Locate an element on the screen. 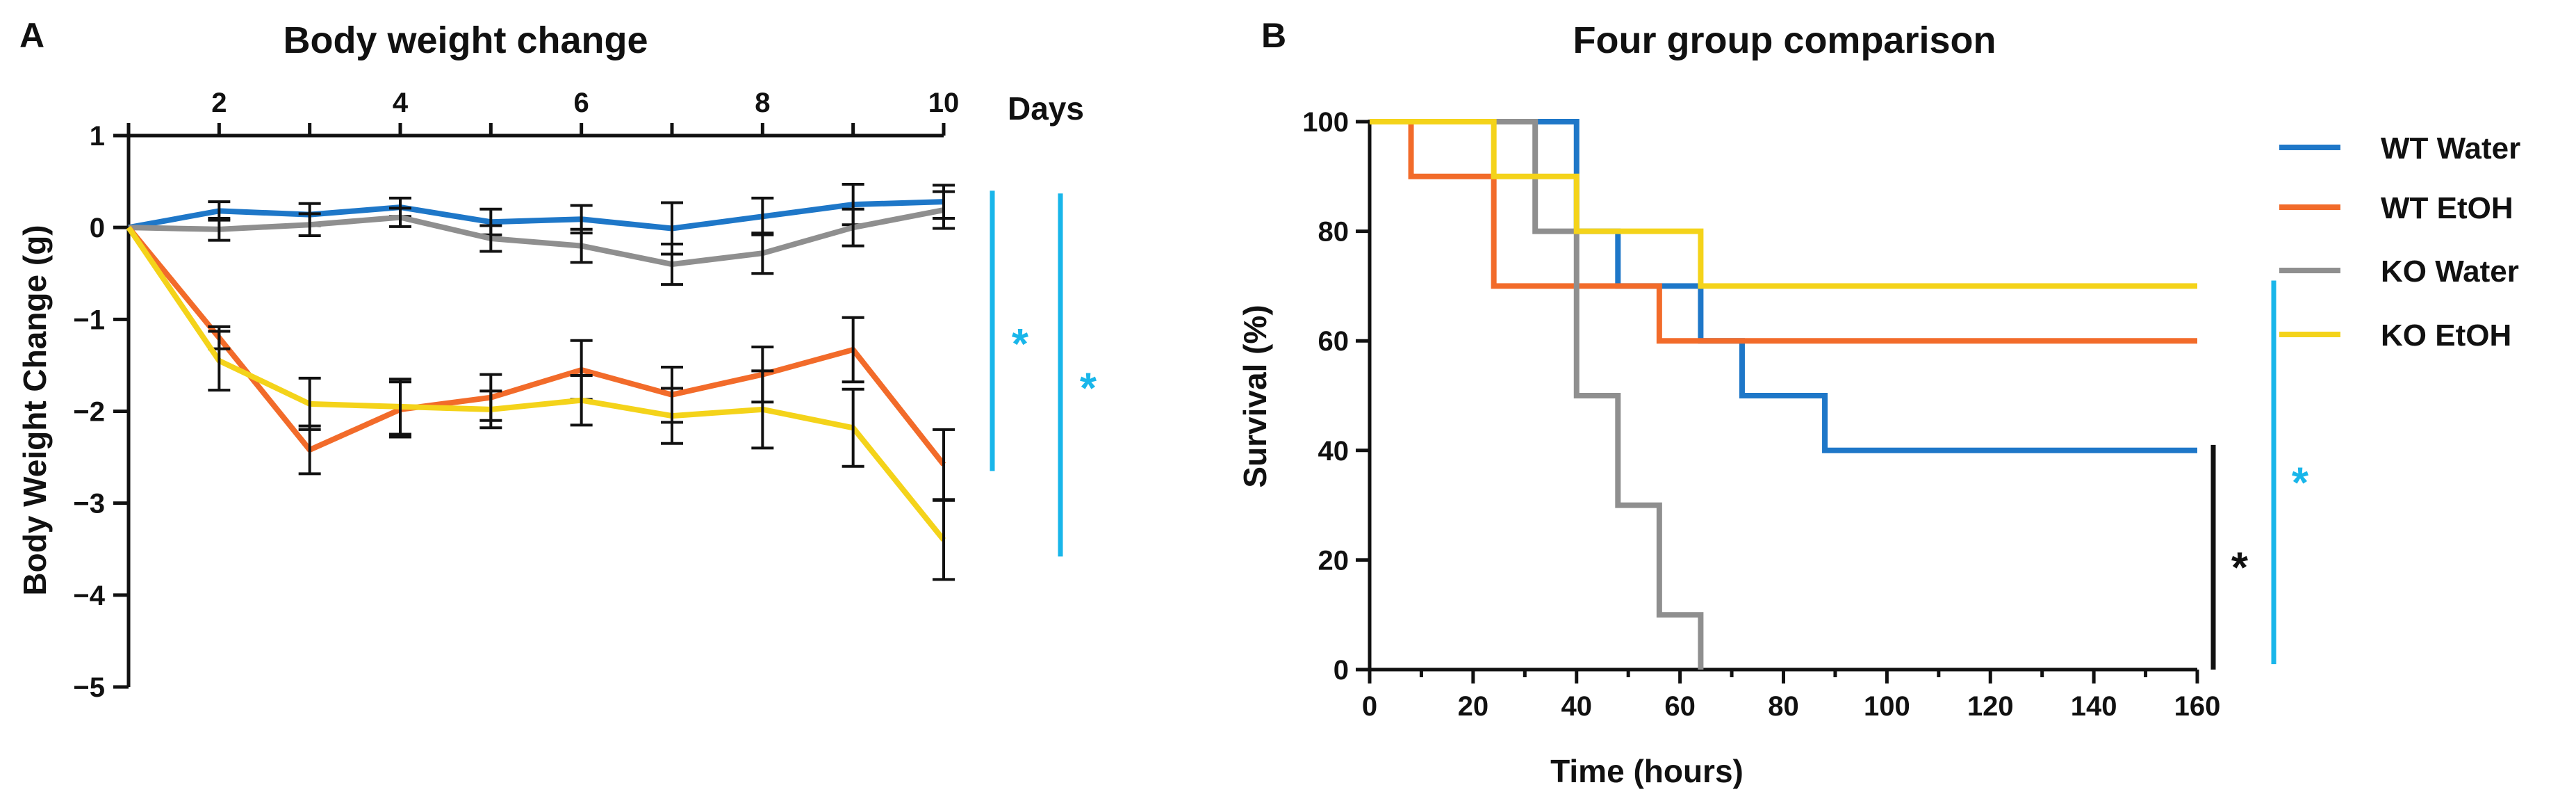 Image resolution: width=2576 pixels, height=801 pixels. line-wt-etoh is located at coordinates (536, 346).